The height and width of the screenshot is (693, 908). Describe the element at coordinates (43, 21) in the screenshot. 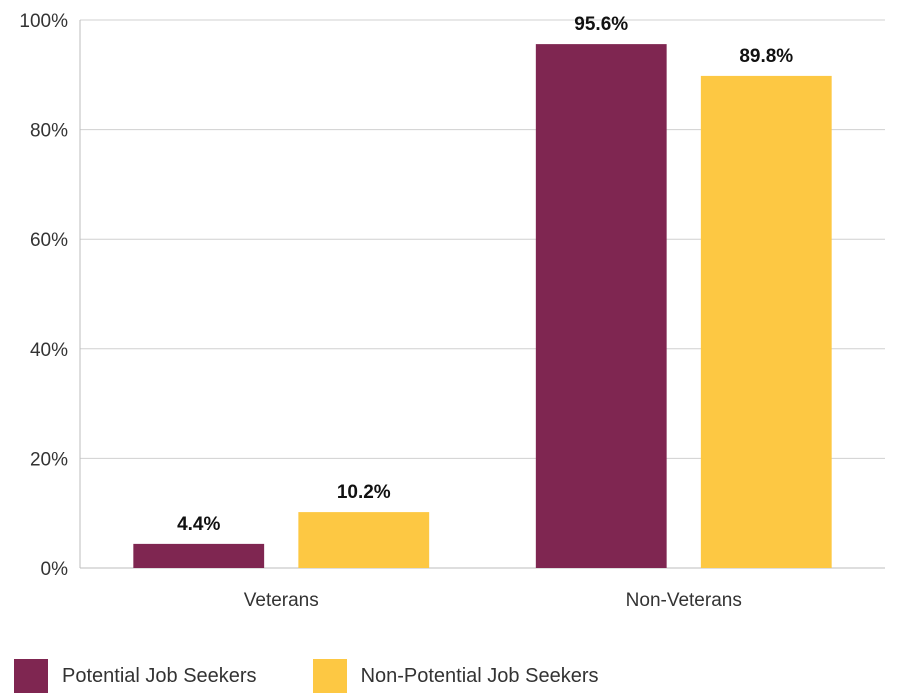

I see `y-tick-label-100: 100%` at that location.